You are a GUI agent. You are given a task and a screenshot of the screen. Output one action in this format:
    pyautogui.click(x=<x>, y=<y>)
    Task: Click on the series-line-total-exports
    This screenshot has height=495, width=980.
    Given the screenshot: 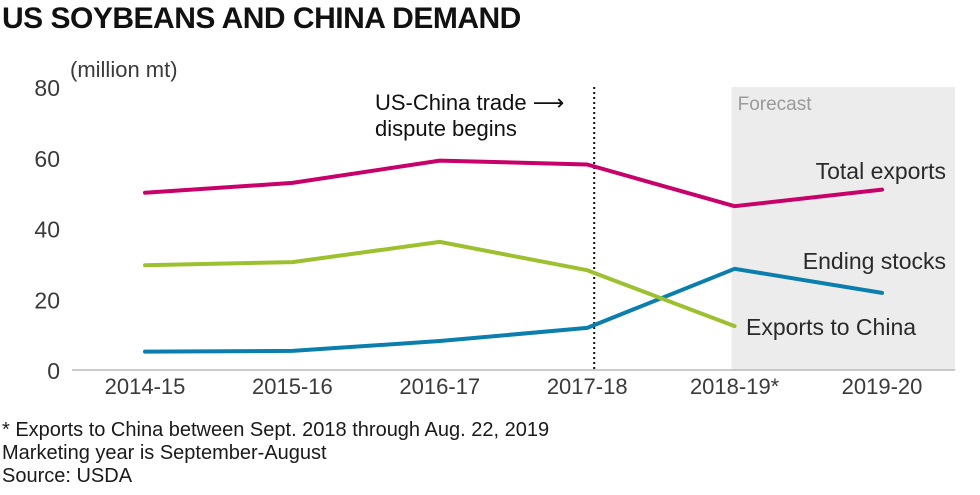 What is the action you would take?
    pyautogui.click(x=513, y=183)
    